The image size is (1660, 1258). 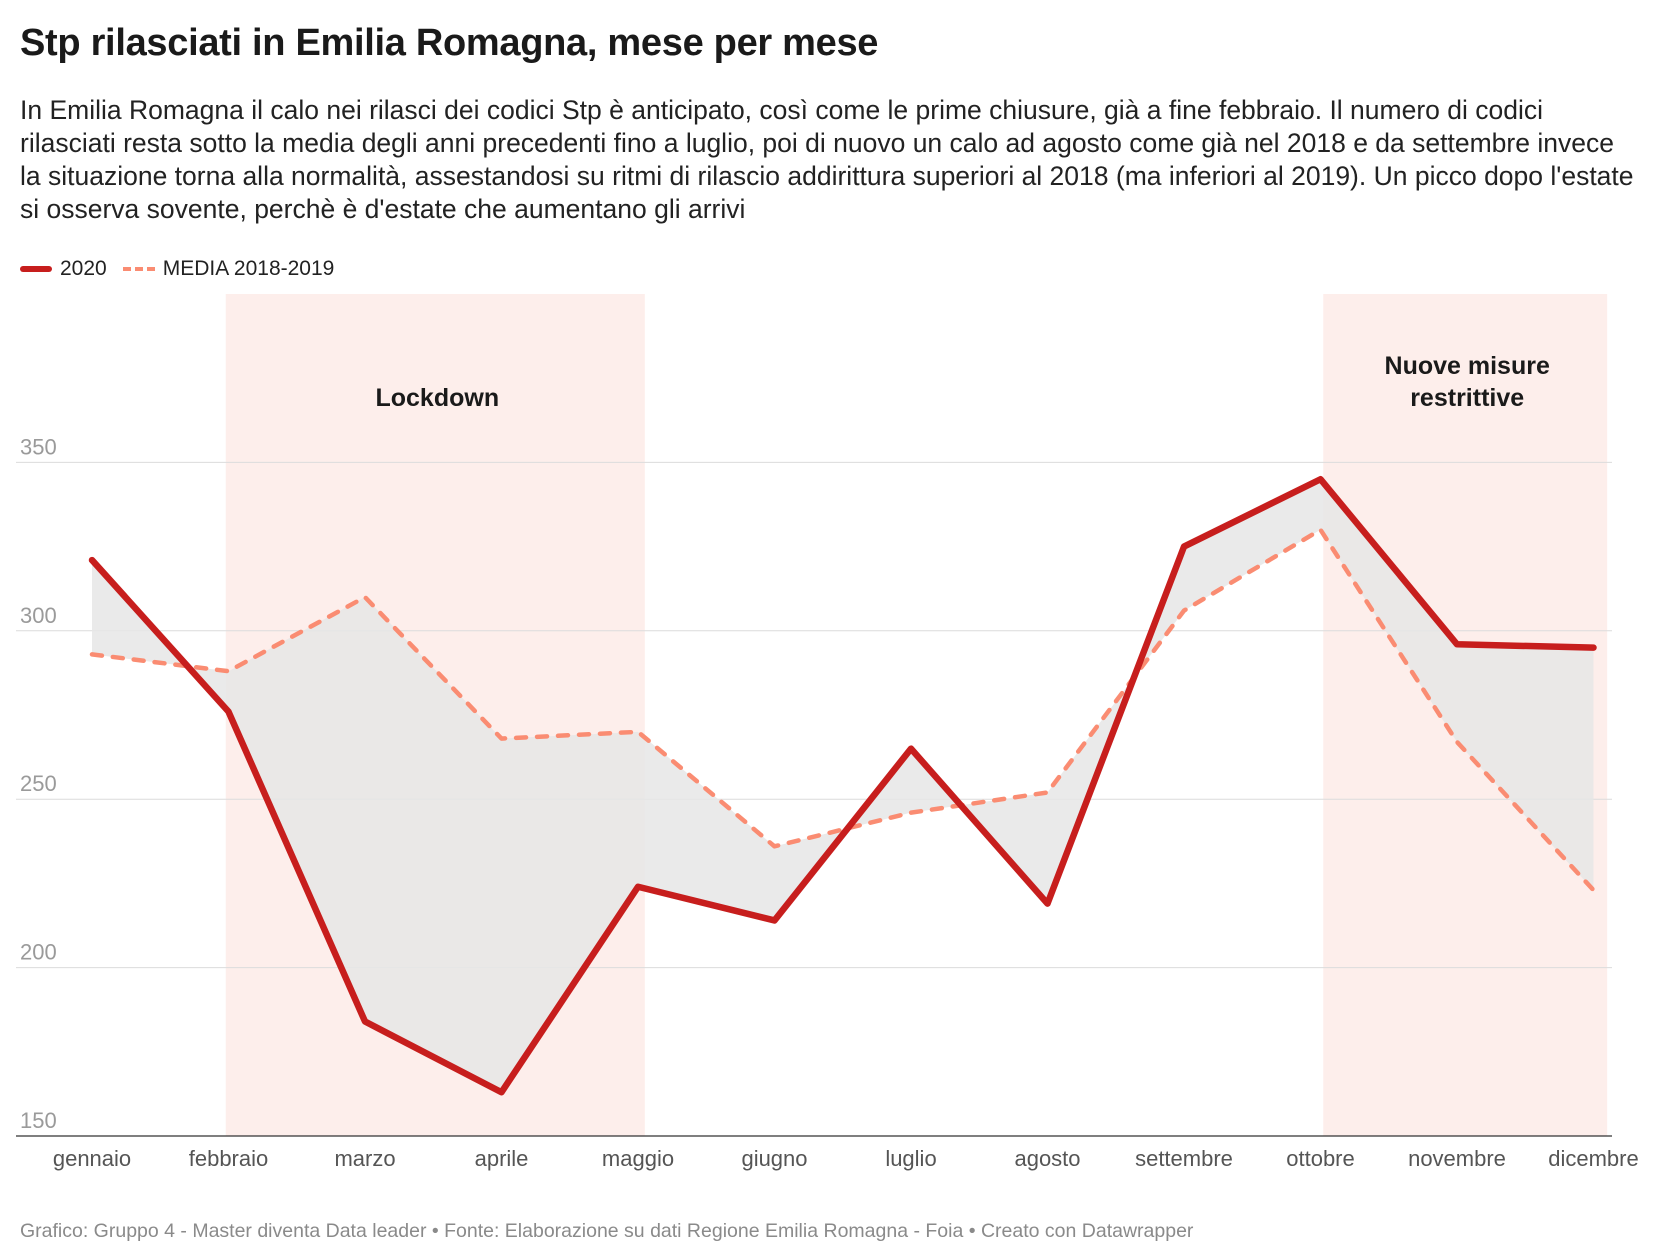 I want to click on legend-item-2020: 2020, so click(x=63, y=269).